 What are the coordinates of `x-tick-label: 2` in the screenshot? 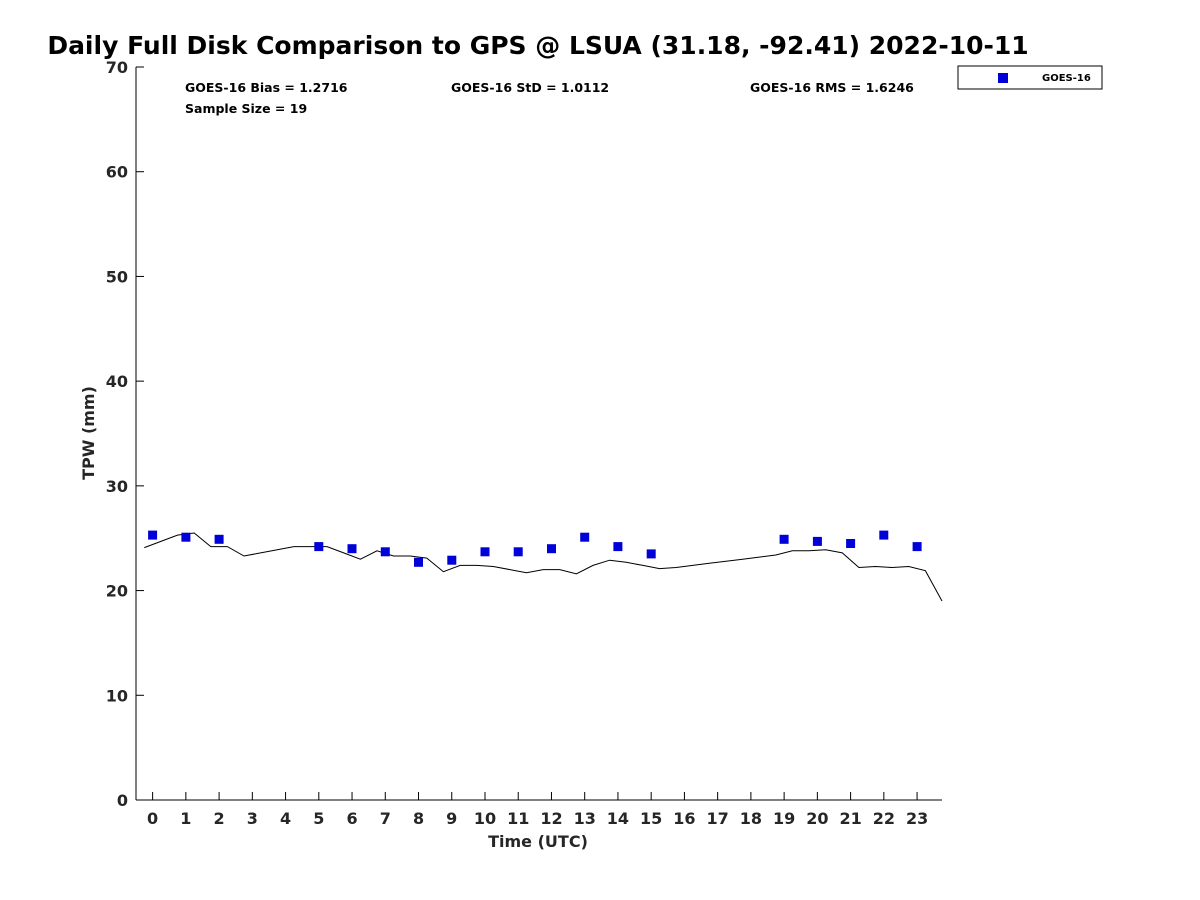 It's located at (219, 818).